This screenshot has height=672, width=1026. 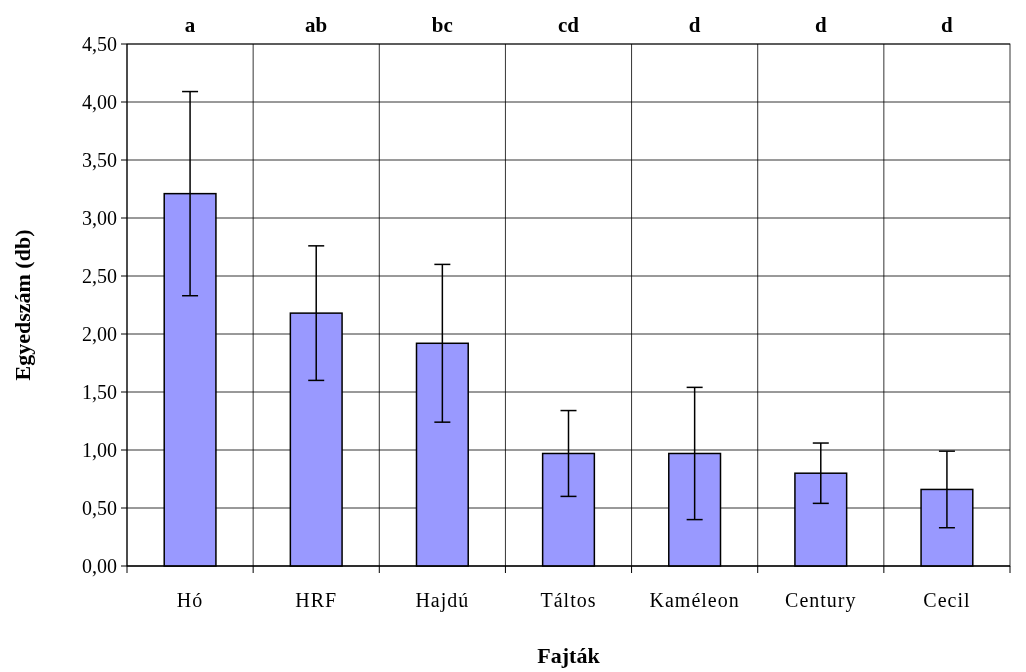 I want to click on y-tick-label: 4,00, so click(x=99, y=102).